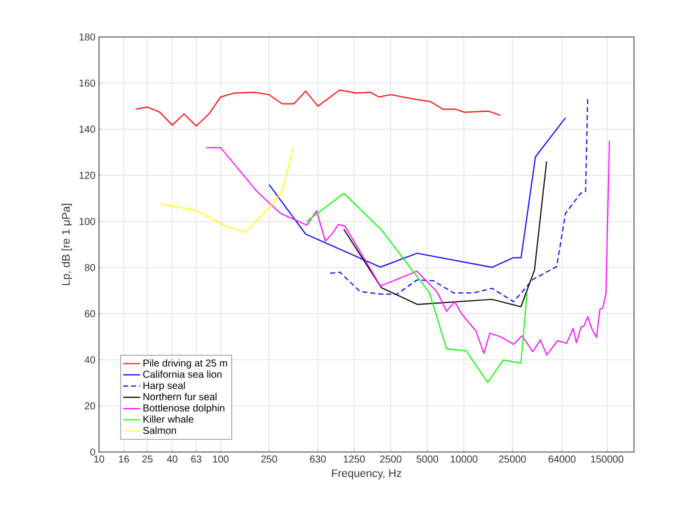 The height and width of the screenshot is (512, 681). What do you see at coordinates (90, 406) in the screenshot?
I see `y-tick-label: 20` at bounding box center [90, 406].